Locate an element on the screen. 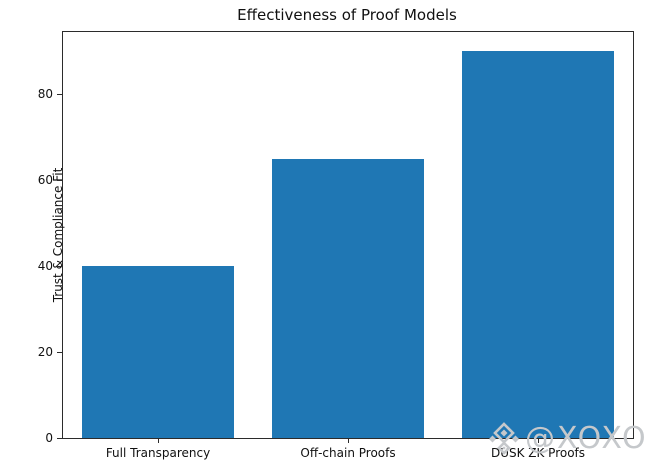 This screenshot has width=645, height=464. y-tick-label: 20 is located at coordinates (45, 352).